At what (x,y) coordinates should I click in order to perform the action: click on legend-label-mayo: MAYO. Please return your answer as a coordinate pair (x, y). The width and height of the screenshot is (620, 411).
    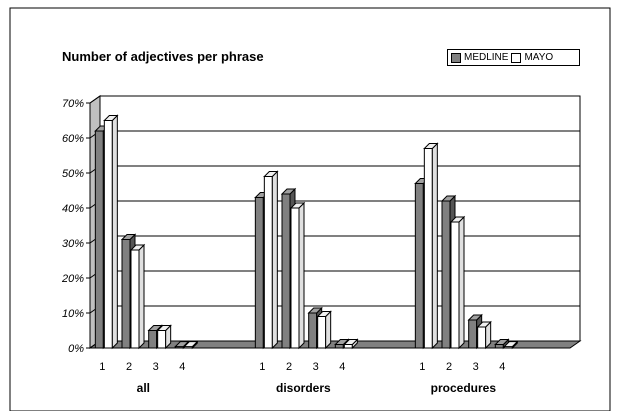
    Looking at the image, I should click on (539, 57).